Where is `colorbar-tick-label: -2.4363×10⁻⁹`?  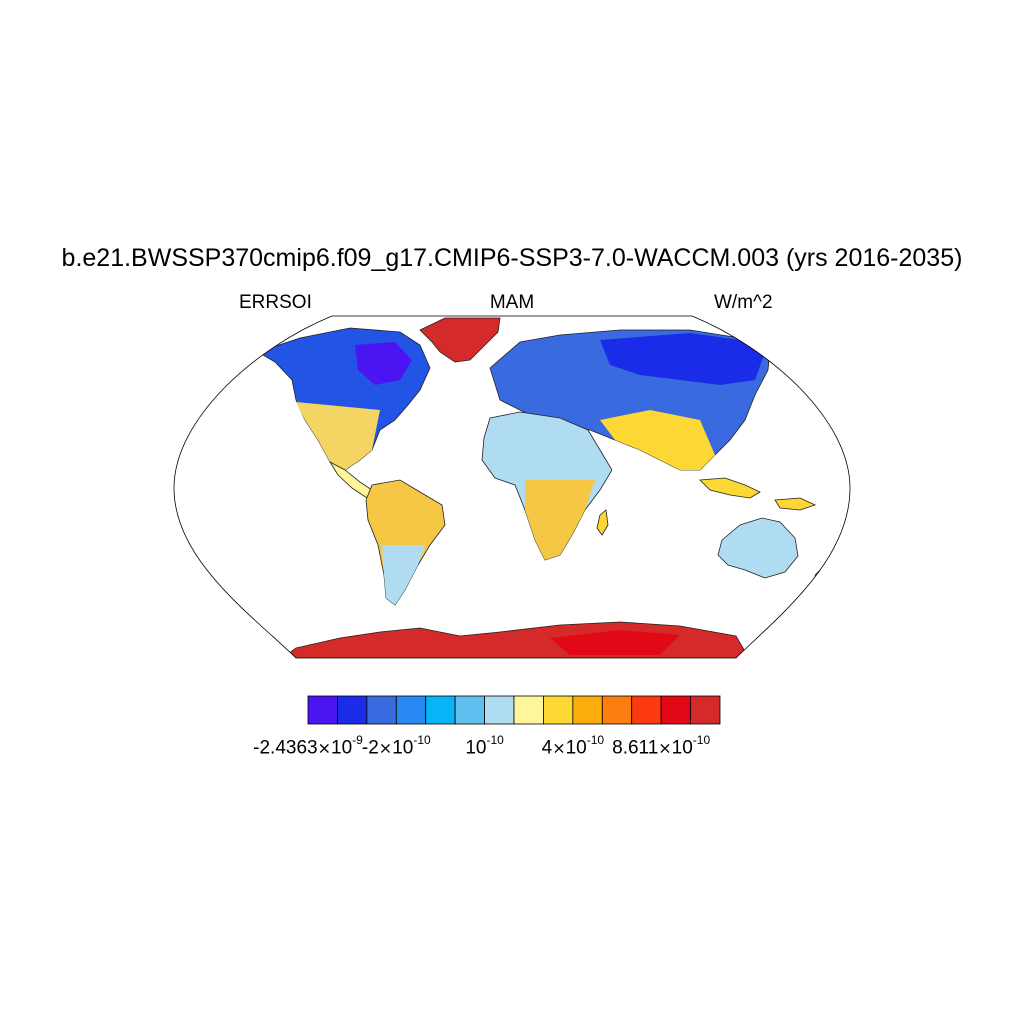 colorbar-tick-label: -2.4363×10⁻⁹ is located at coordinates (308, 746).